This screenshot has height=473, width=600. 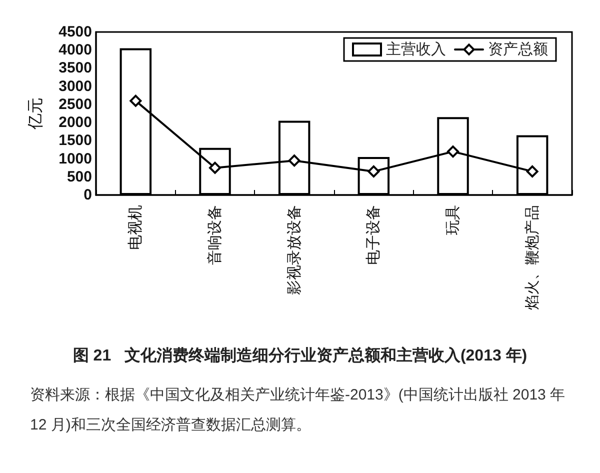 I want to click on y-tick-label: 2000, so click(x=75, y=123).